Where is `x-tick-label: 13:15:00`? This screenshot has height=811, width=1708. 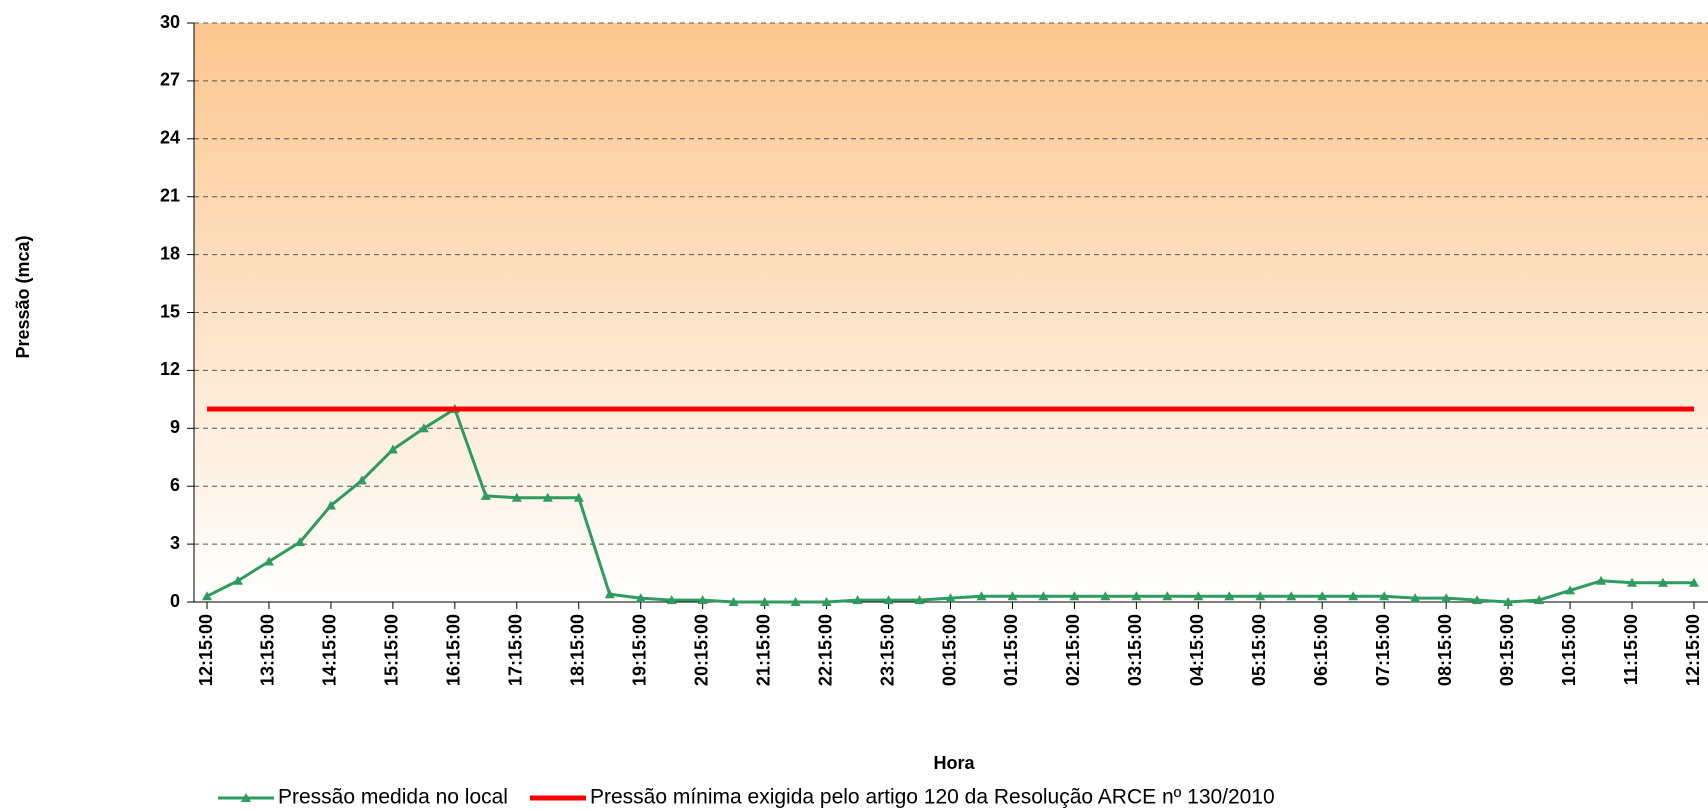
x-tick-label: 13:15:00 is located at coordinates (268, 650).